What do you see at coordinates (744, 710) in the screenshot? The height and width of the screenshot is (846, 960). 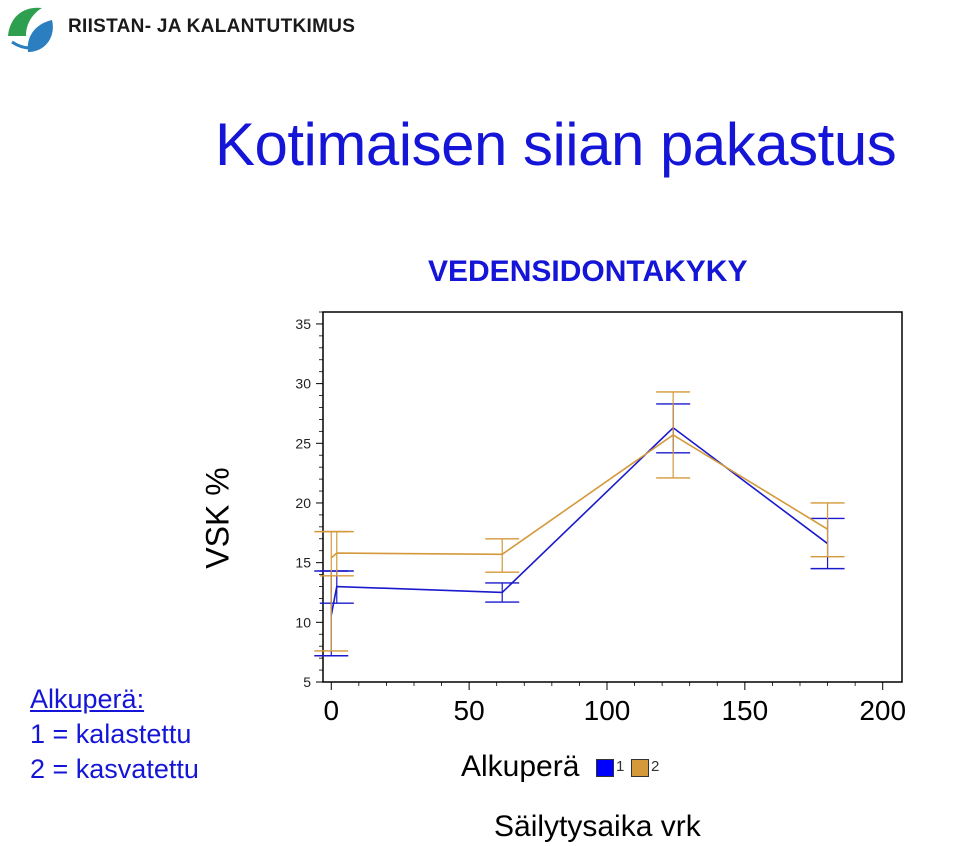 I see `x-tick-label: 150` at bounding box center [744, 710].